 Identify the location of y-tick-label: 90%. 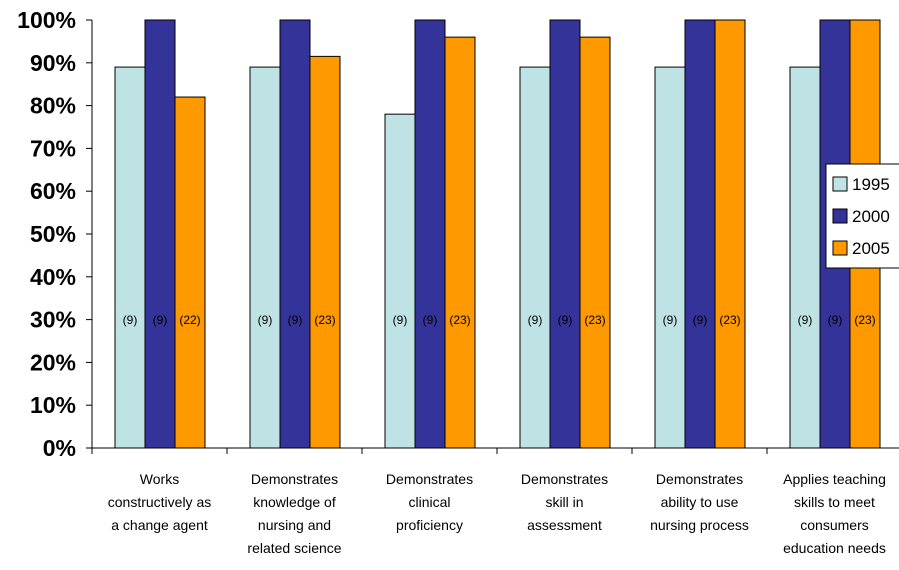
(53, 63).